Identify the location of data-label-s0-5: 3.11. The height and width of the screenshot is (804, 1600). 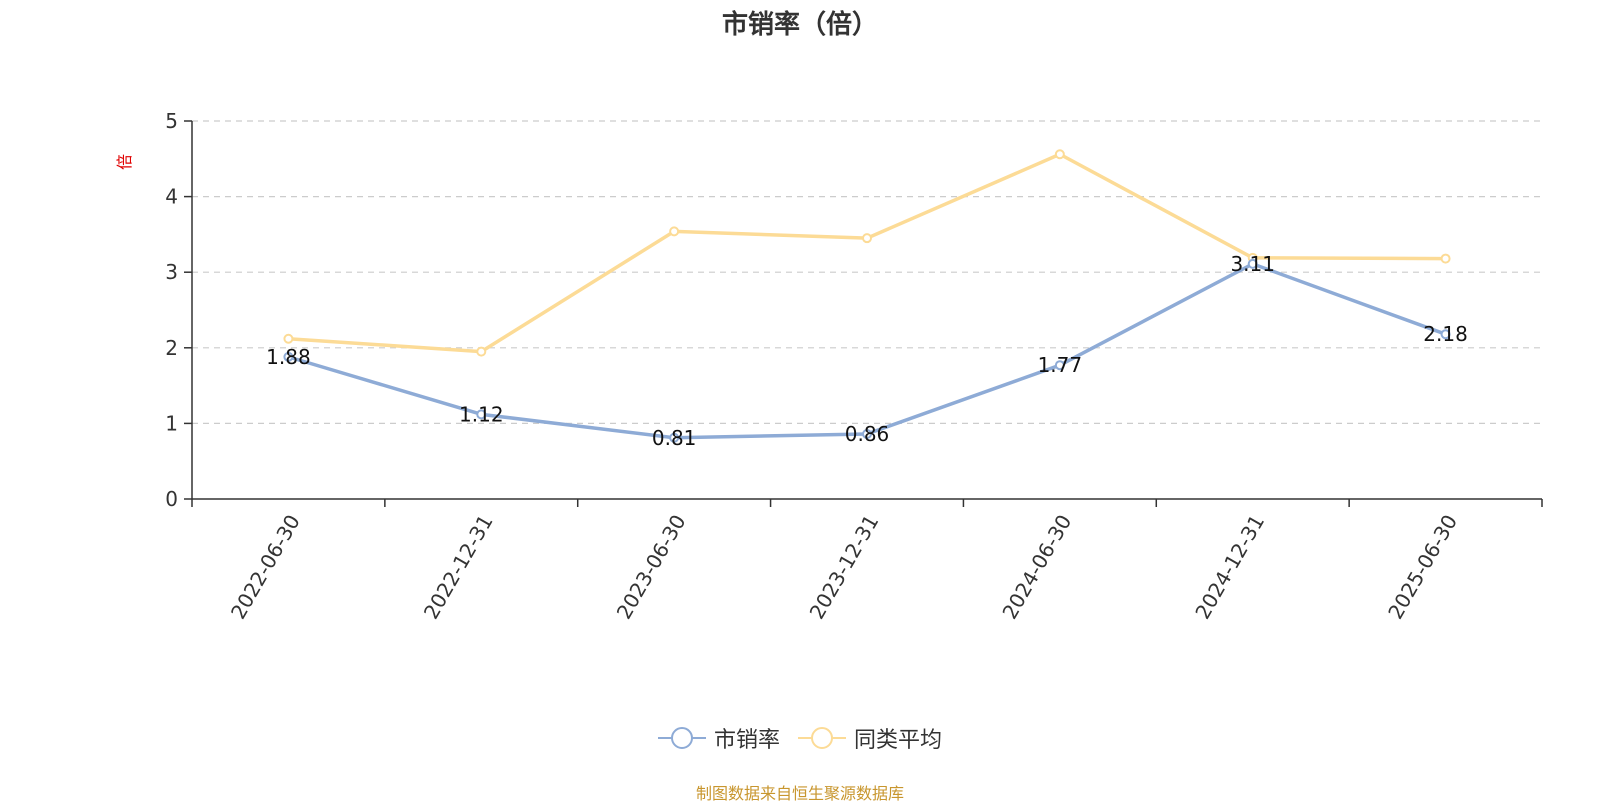
(1252, 264).